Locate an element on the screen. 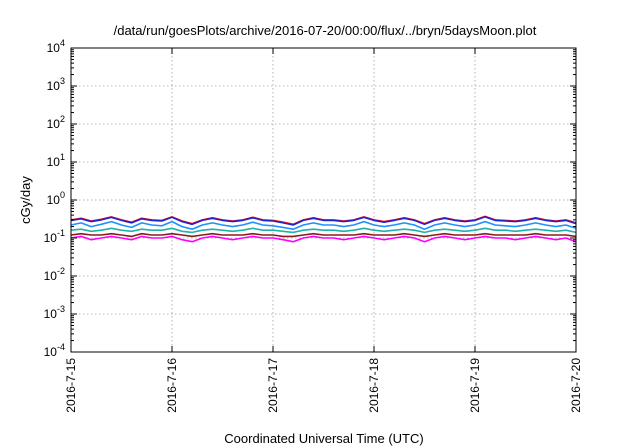 The image size is (640, 448). y-tick-label: 10² is located at coordinates (56, 122).